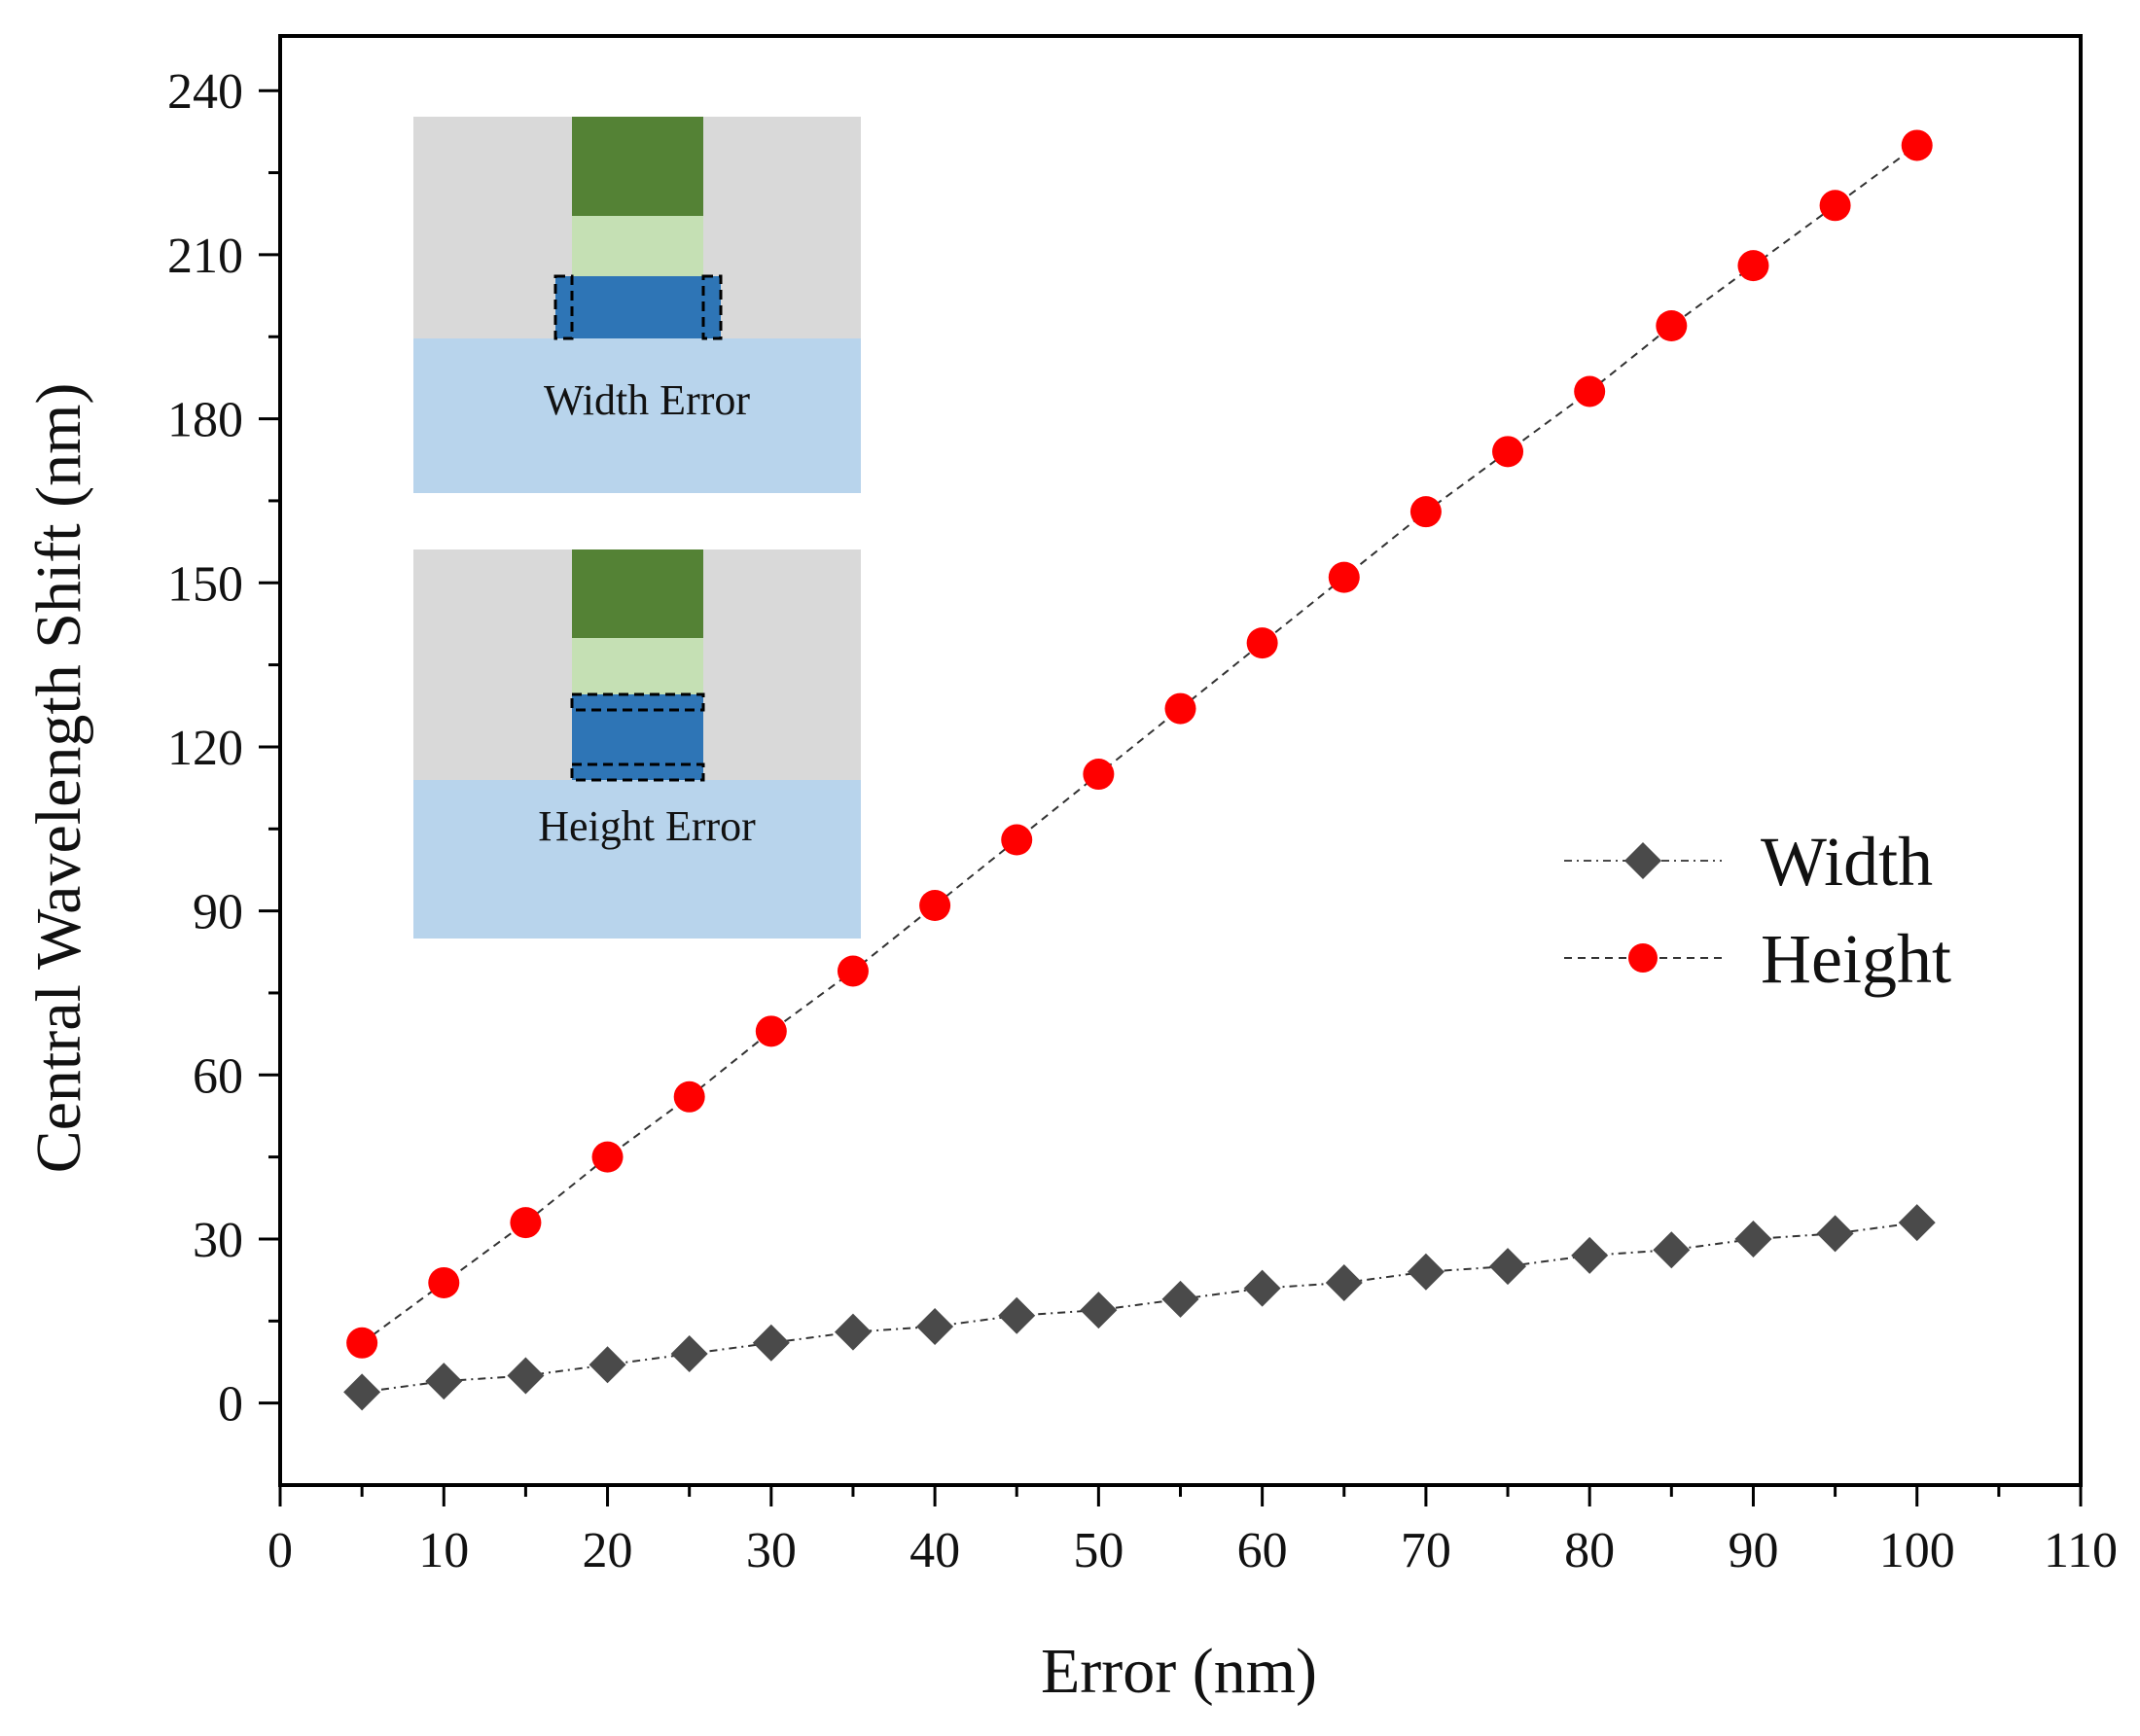  I want to click on y-tick-label: 150, so click(205, 584).